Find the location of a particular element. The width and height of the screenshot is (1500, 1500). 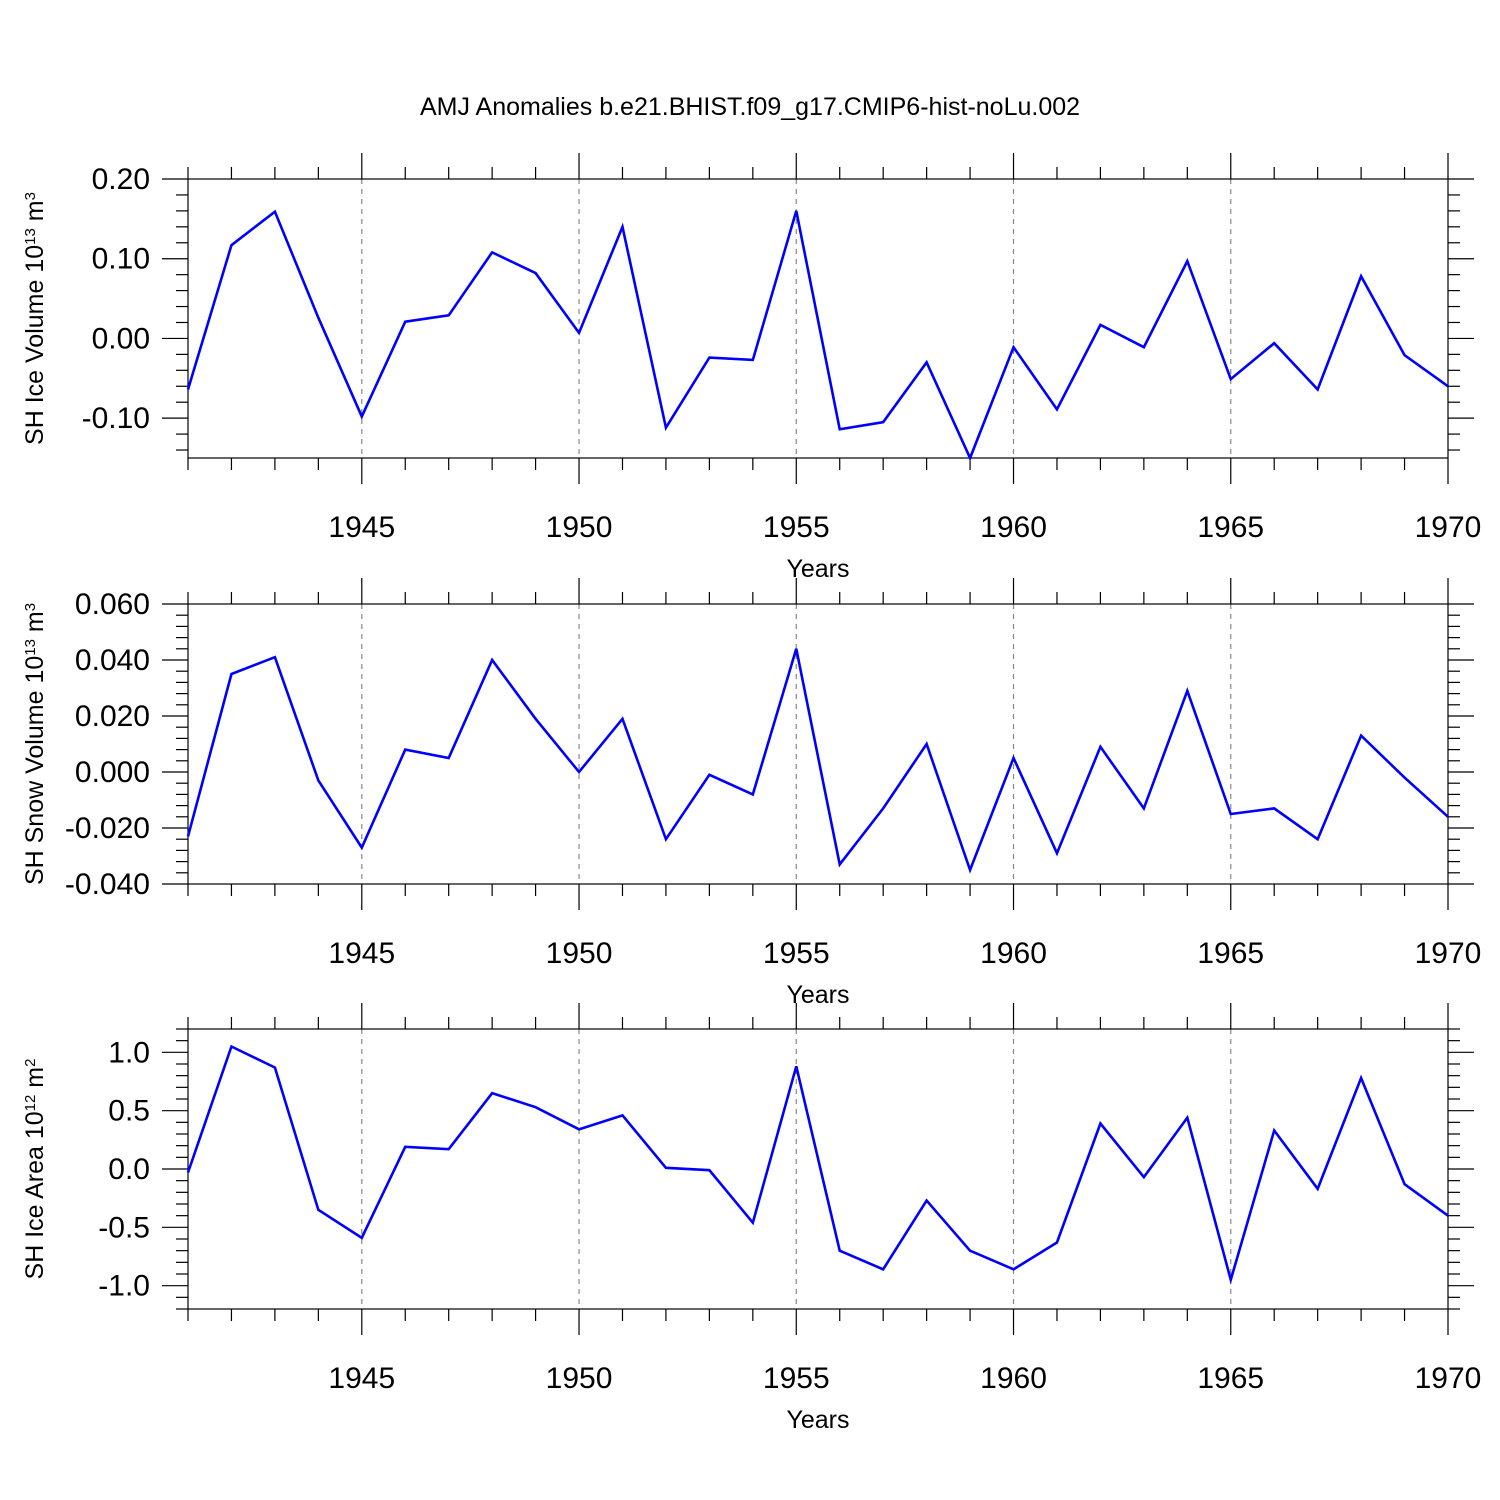

y-axis-title-exponent: 12 is located at coordinates (30, 1103).